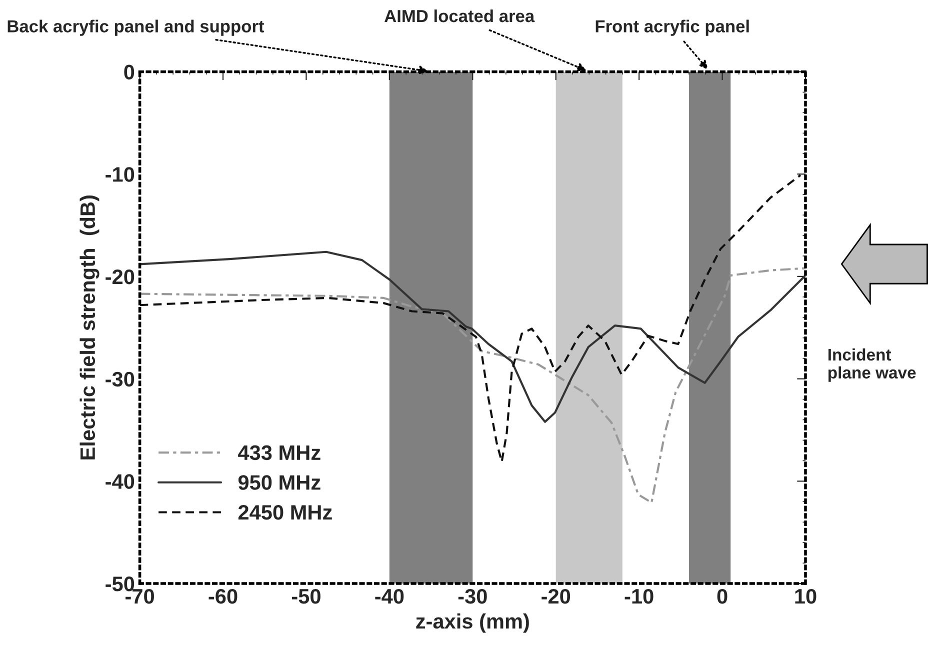 The height and width of the screenshot is (652, 951). Describe the element at coordinates (120, 584) in the screenshot. I see `y-tick-label: -50` at that location.